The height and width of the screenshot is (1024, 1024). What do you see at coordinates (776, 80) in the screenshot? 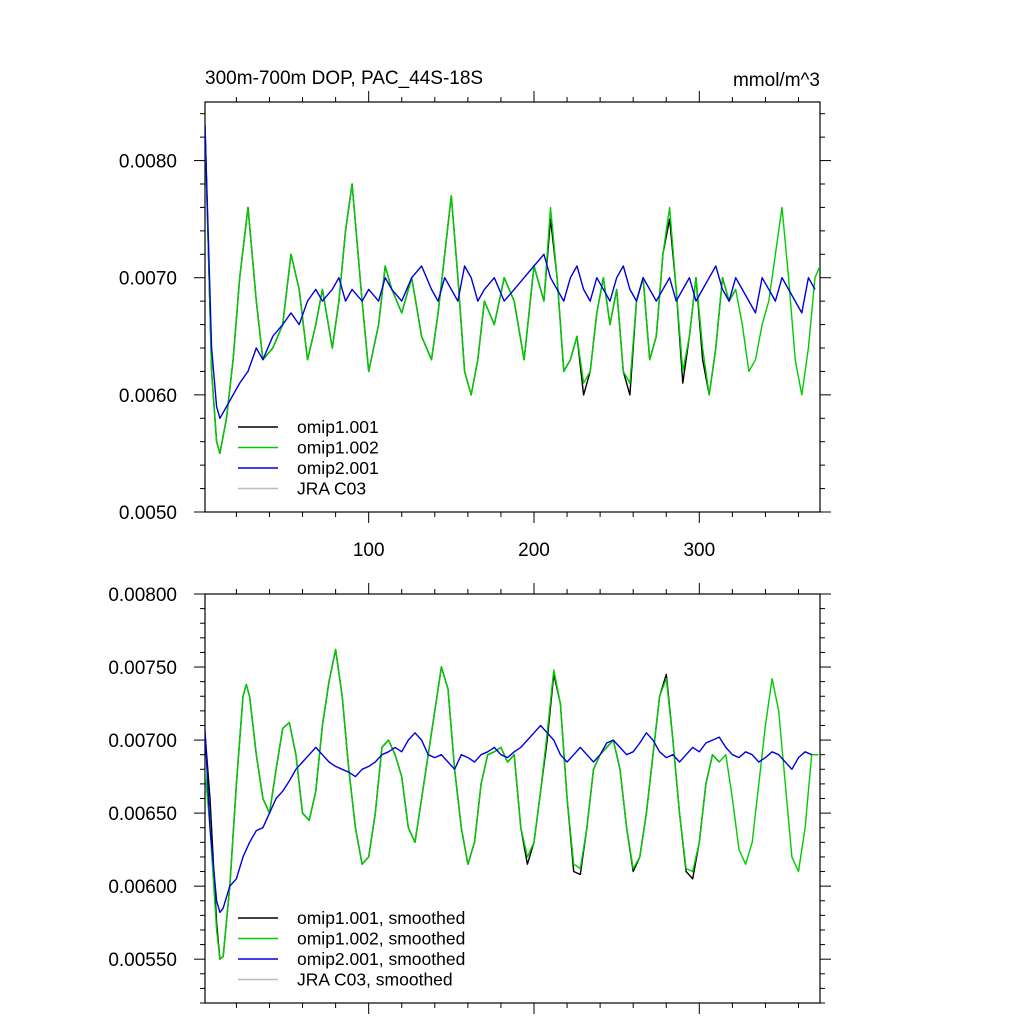
I see `units-label: mmol/m^3` at bounding box center [776, 80].